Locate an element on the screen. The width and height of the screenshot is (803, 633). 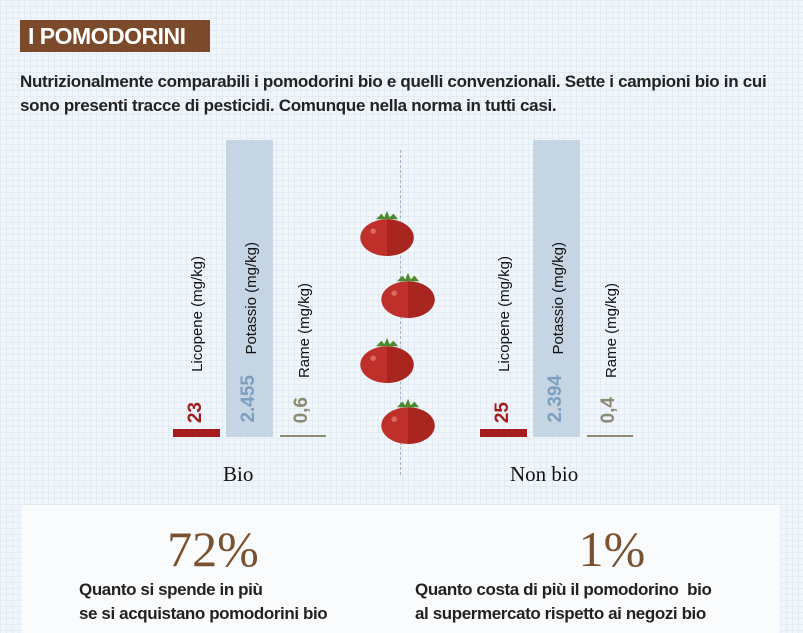
stat-value-extra-spend: 72% is located at coordinates (213, 549).